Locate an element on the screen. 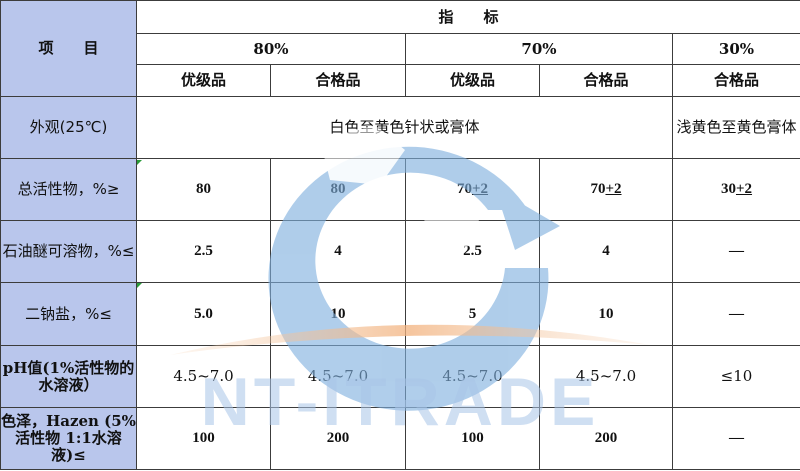 Image resolution: width=800 pixels, height=471 pixels. cell-petroleum-ether-70-qualified: 4 is located at coordinates (606, 251).